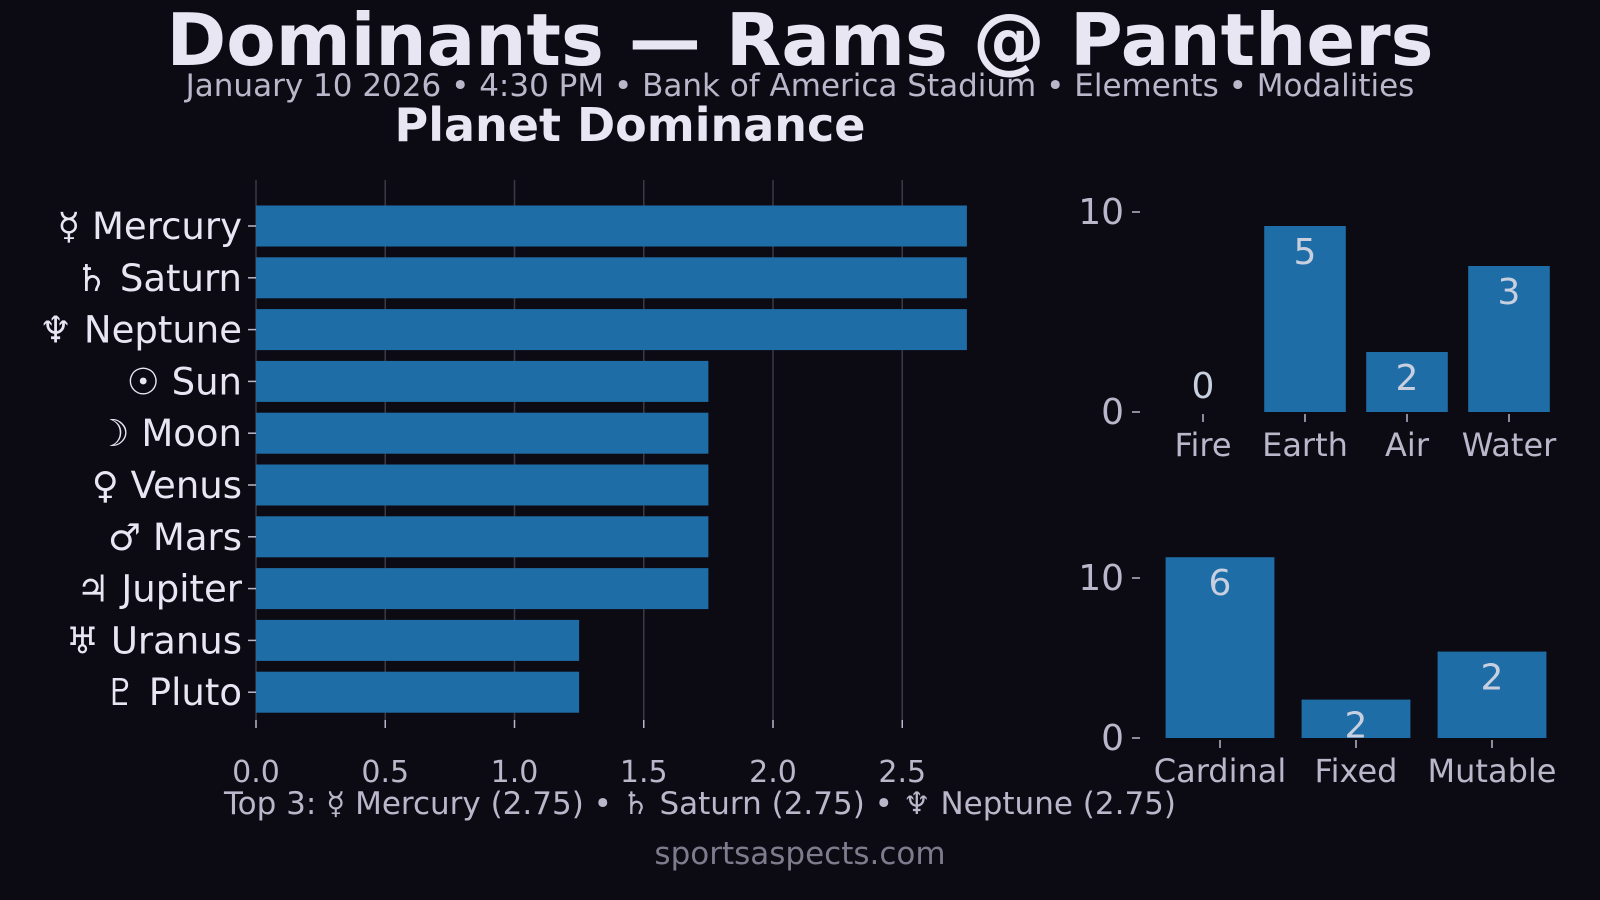 Image resolution: width=1600 pixels, height=900 pixels. I want to click on figure-title: Dominants — Rams @ Panthers, so click(800, 41).